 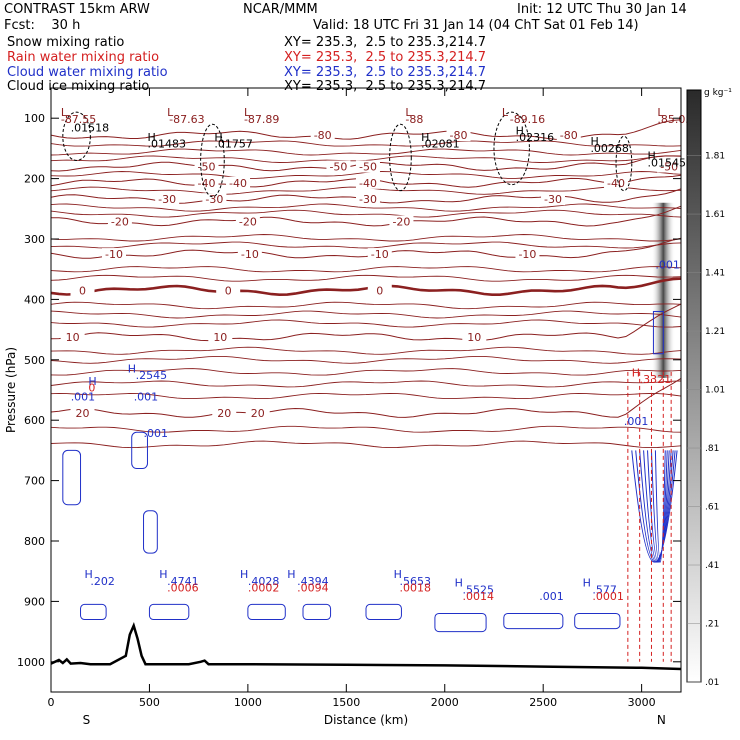 I want to click on contour-annotation: .3321, so click(x=656, y=379).